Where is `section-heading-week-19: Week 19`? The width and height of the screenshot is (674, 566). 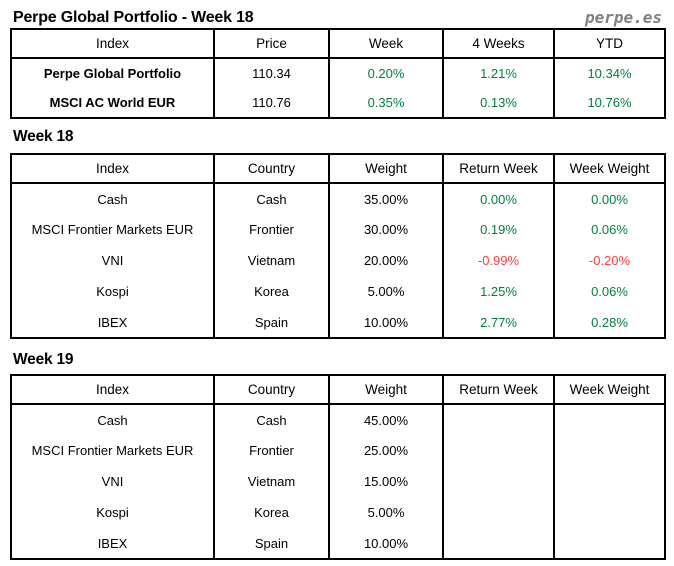
section-heading-week-19: Week 19 is located at coordinates (43, 359).